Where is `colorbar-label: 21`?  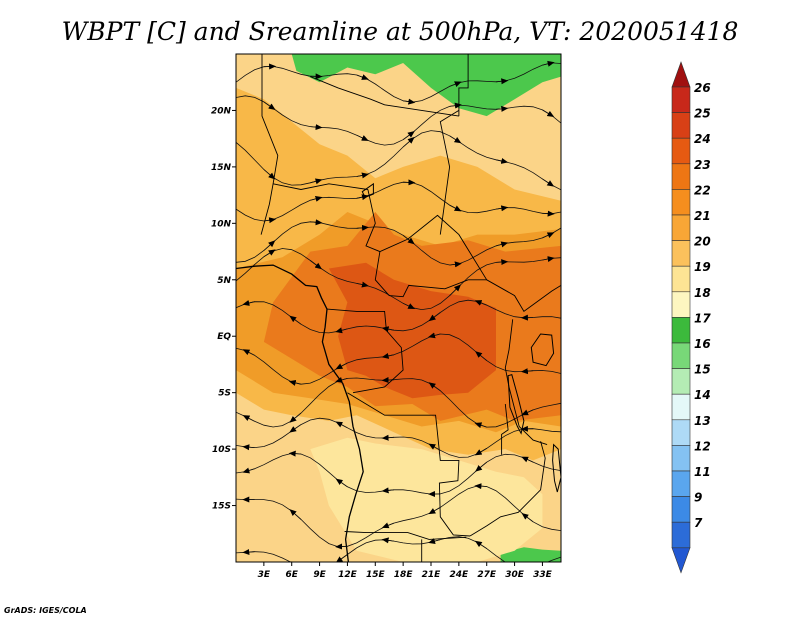
colorbar-label: 21 is located at coordinates (702, 216).